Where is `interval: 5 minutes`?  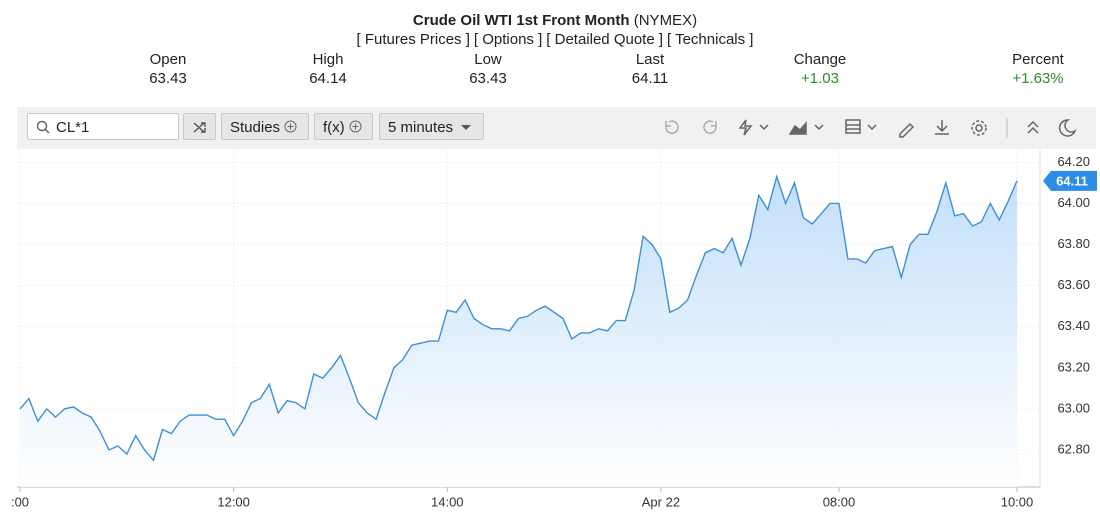 interval: 5 minutes is located at coordinates (421, 127).